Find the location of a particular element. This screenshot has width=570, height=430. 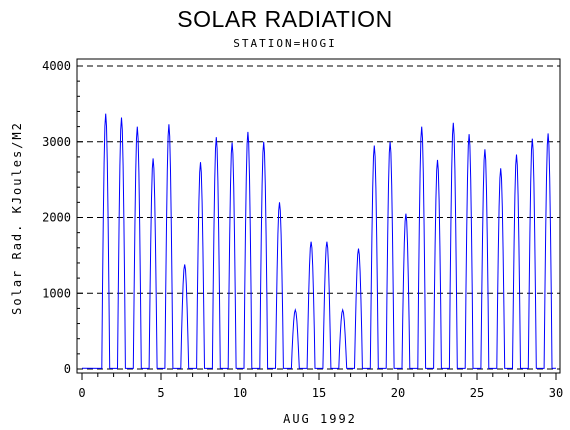

y-axis: 0 1000 2000 3000 4000 is located at coordinates (62, 217).